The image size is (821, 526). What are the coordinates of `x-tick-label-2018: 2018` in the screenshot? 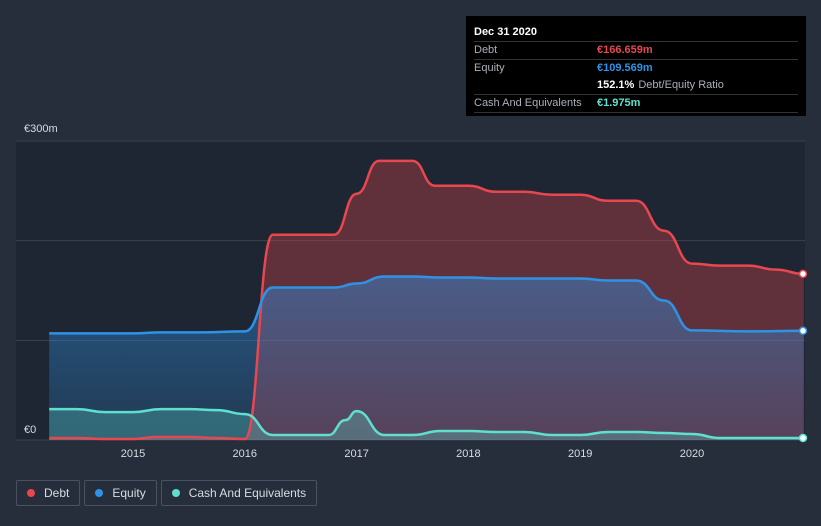 It's located at (468, 454).